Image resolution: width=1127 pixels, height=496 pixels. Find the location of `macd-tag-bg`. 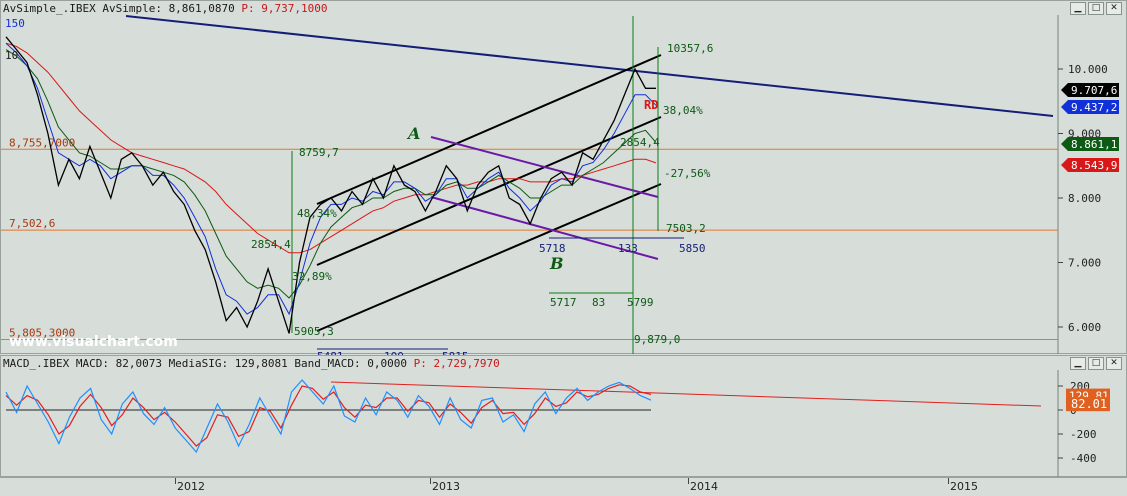

macd-tag-bg is located at coordinates (1088, 404).